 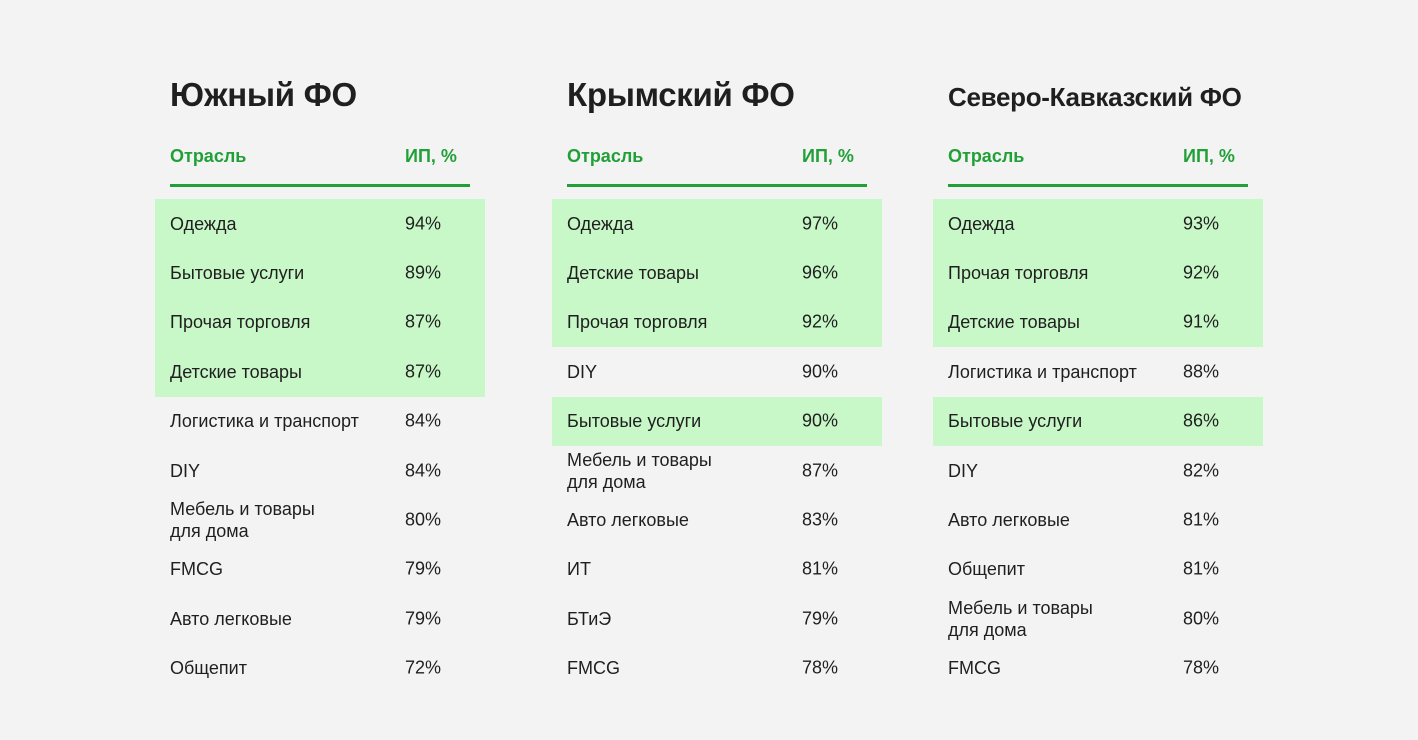 I want to click on table-row: Одежда 97%, so click(x=717, y=224).